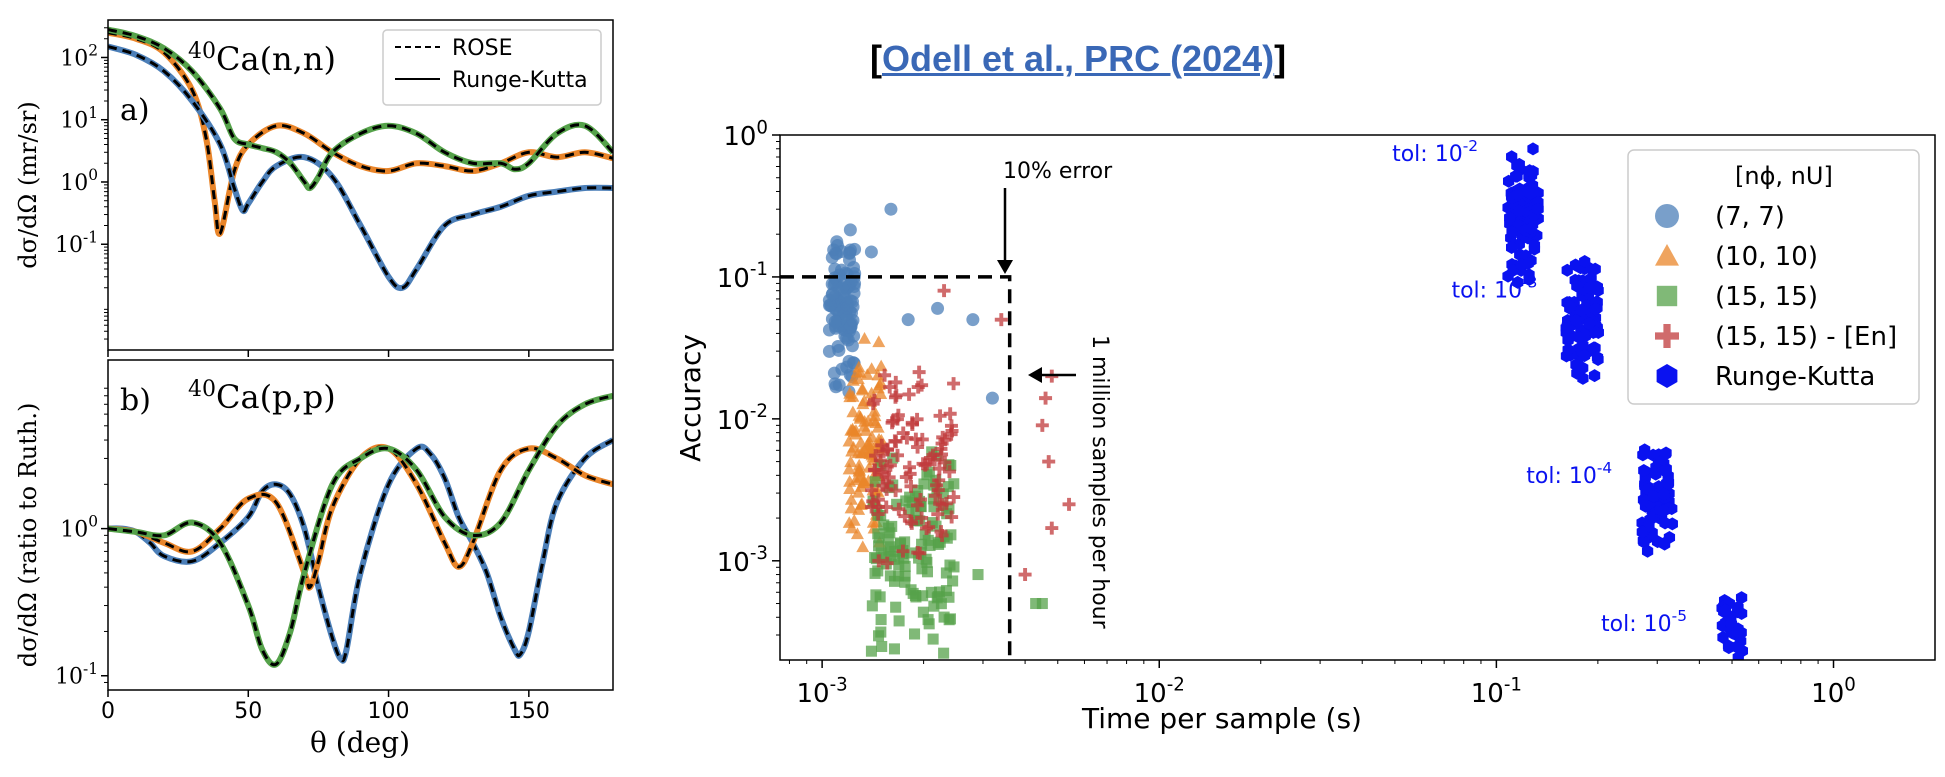 The image size is (1945, 777). Describe the element at coordinates (135, 400) in the screenshot. I see `panel-label-b: b)` at that location.